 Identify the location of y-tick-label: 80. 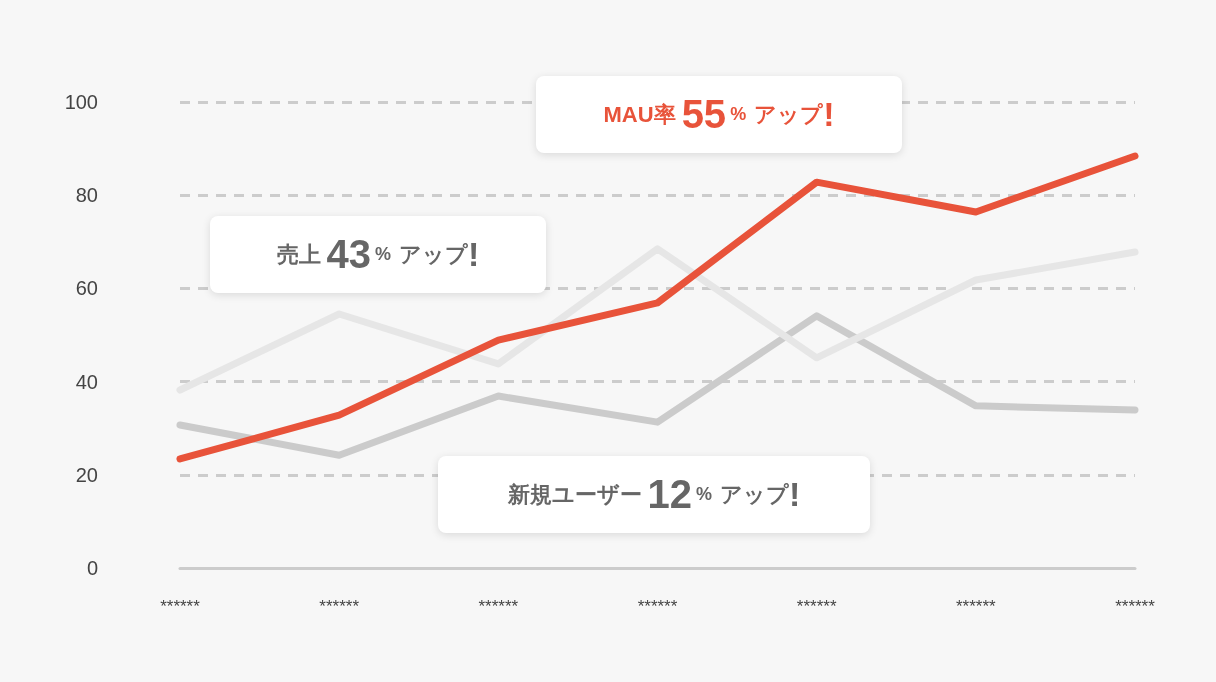
(86, 195).